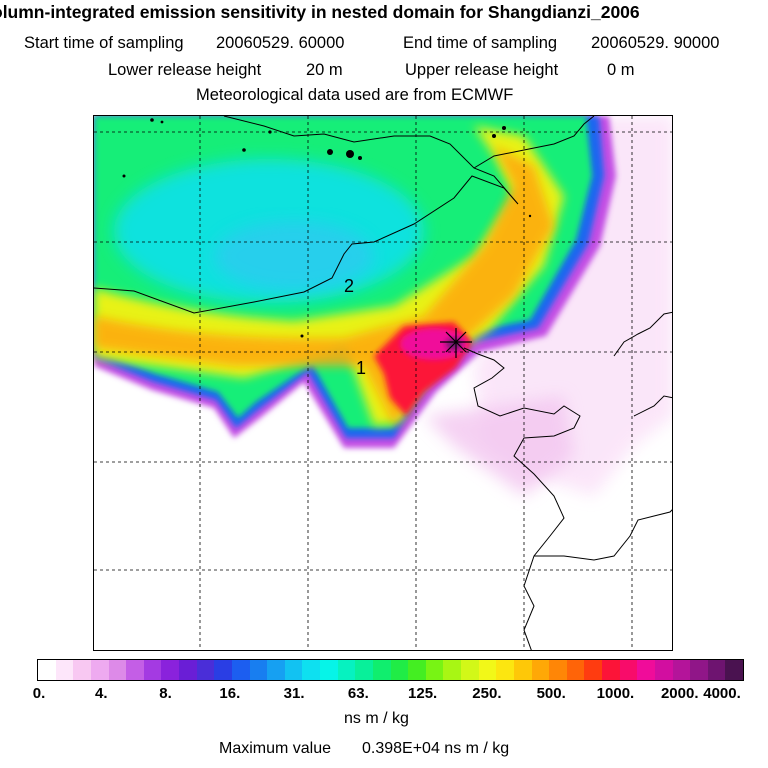 The width and height of the screenshot is (768, 768). I want to click on colorbar-tick-label: 4000., so click(722, 693).